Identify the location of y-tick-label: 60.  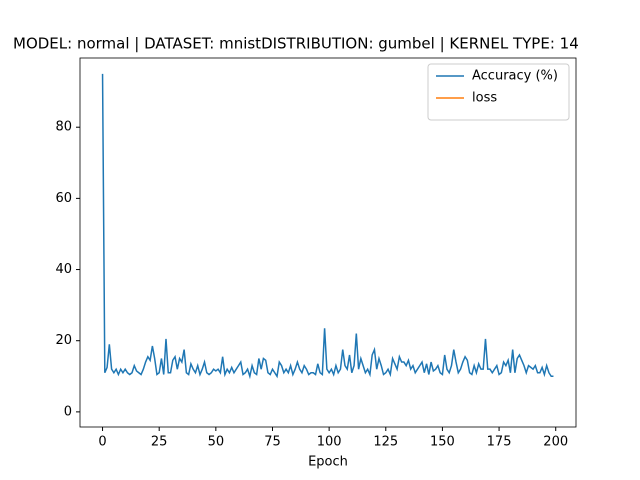
(63, 198).